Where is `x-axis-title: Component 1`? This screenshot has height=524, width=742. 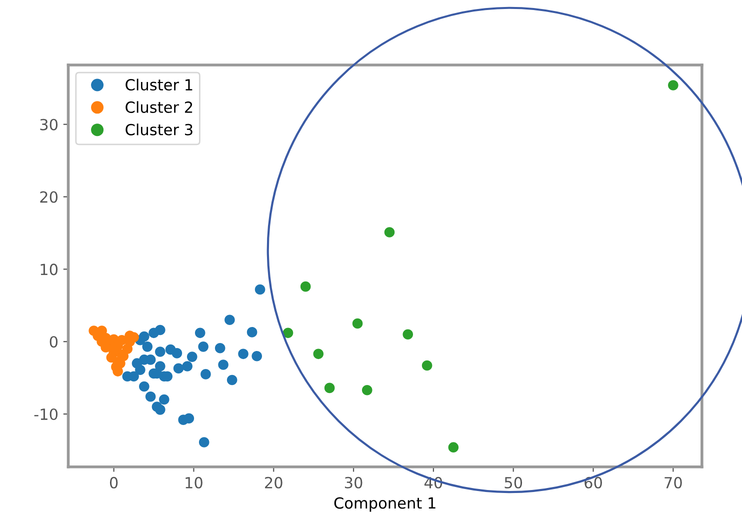
x-axis-title: Component 1 is located at coordinates (385, 504).